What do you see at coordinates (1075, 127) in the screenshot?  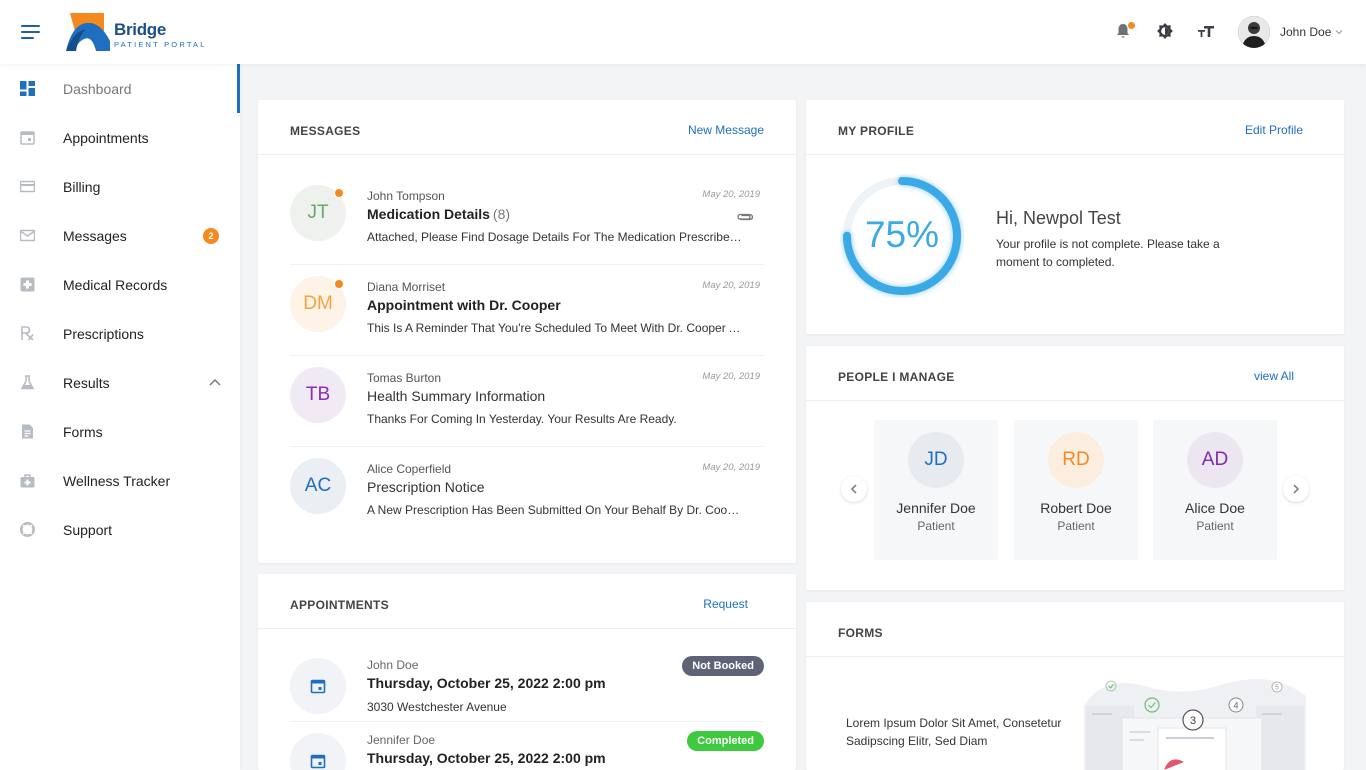 I see `profile-card-header: MY PROFILE Edit Profile` at bounding box center [1075, 127].